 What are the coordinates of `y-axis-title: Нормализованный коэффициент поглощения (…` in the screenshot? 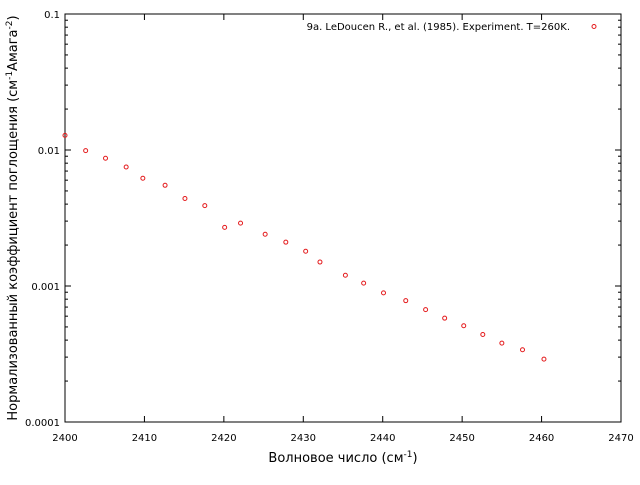 It's located at (13, 217).